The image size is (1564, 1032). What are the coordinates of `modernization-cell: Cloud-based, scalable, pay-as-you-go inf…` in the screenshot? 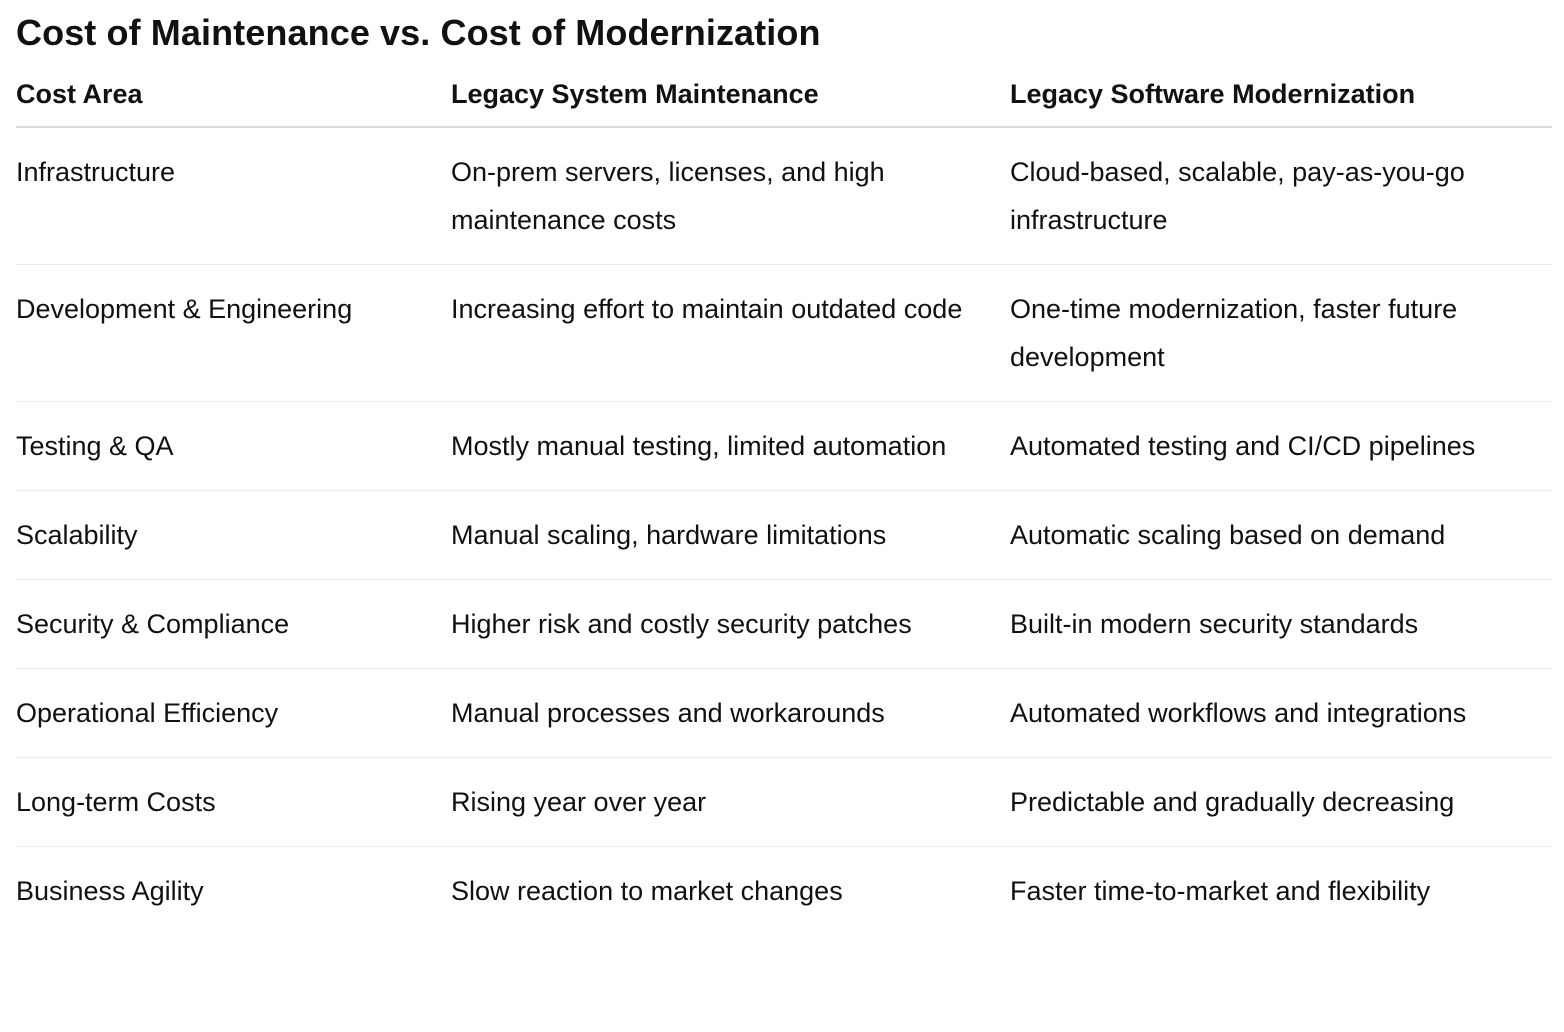 It's located at (1281, 196).